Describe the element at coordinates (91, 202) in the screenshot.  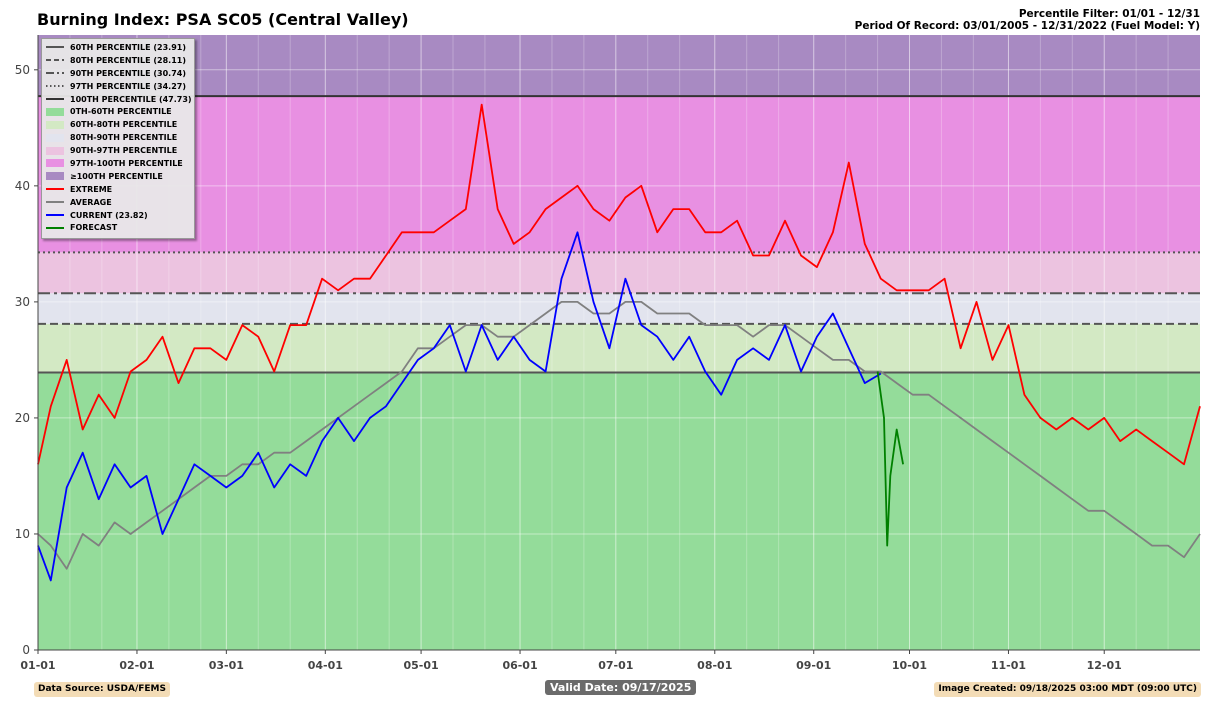
I see `legend-label: AVERAGE` at that location.